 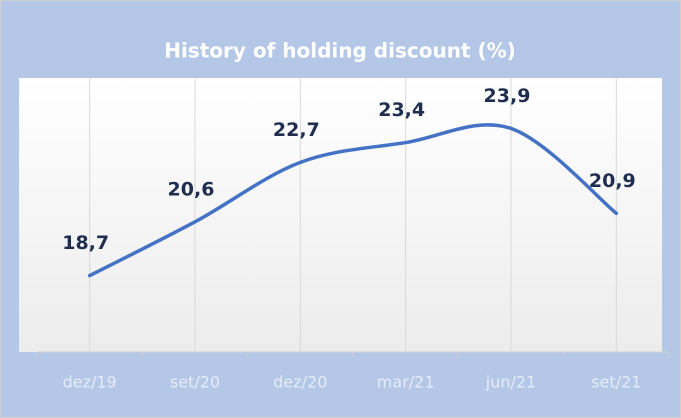 What do you see at coordinates (191, 189) in the screenshot?
I see `data-label: 20,6` at bounding box center [191, 189].